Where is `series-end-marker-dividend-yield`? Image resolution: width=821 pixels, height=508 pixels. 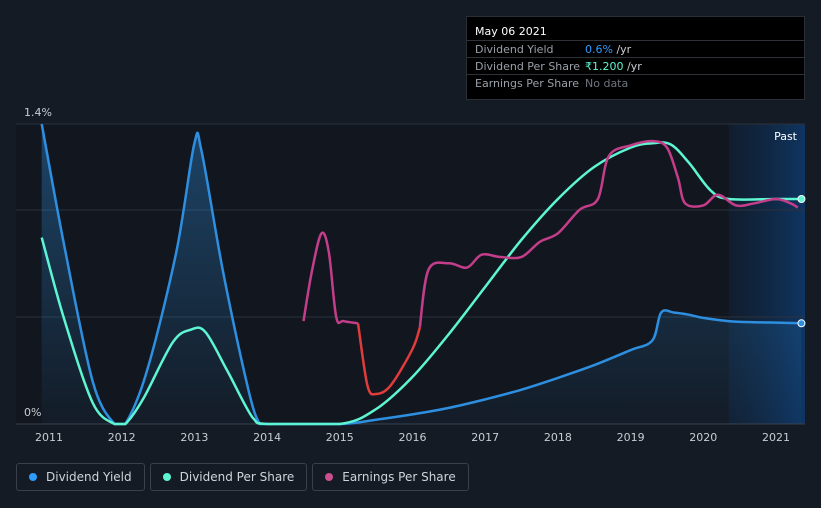
series-end-marker-dividend-yield is located at coordinates (801, 323).